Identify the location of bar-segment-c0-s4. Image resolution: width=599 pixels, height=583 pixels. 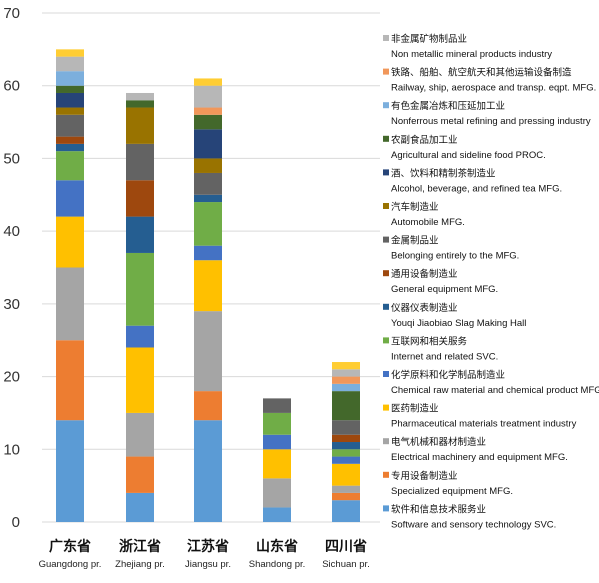
(70, 198).